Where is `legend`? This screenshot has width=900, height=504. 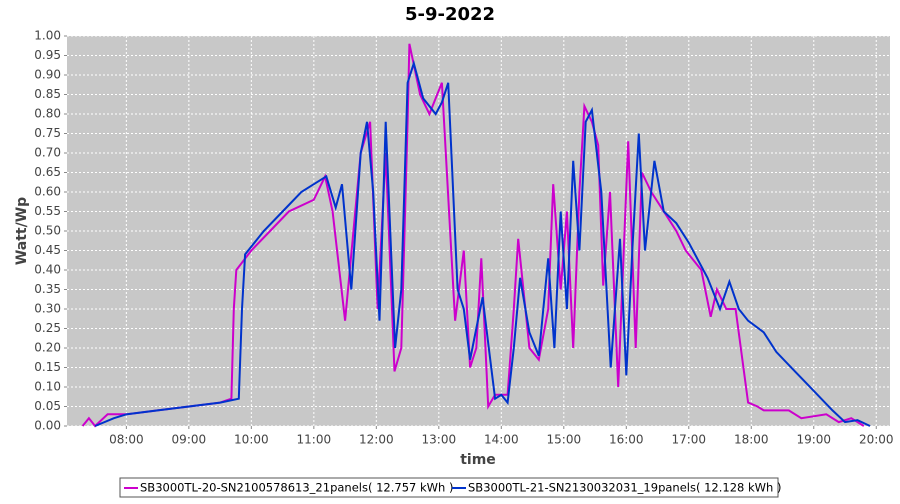
legend is located at coordinates (449, 487).